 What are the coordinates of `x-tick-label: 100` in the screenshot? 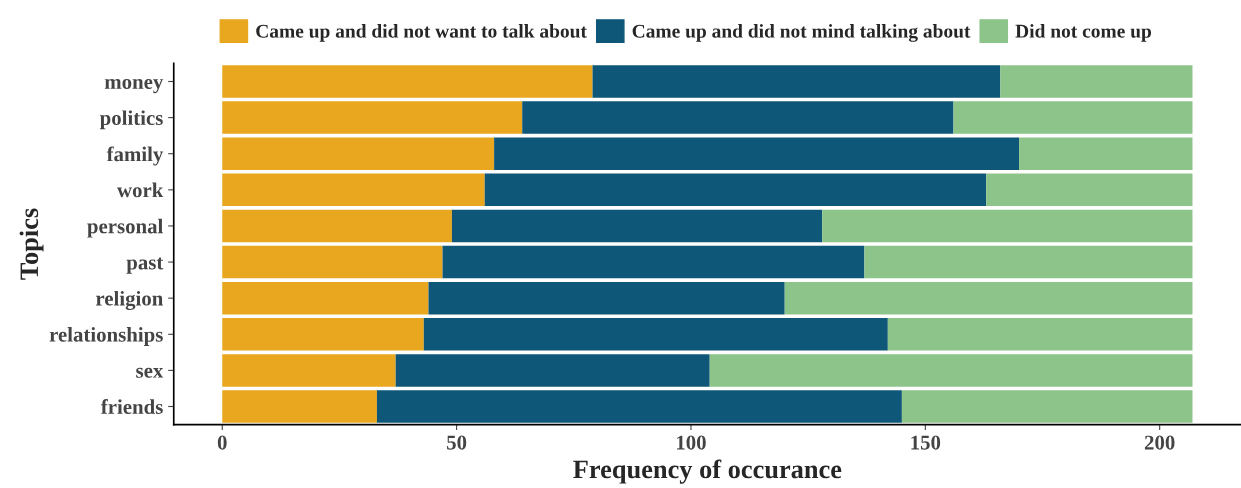 It's located at (691, 442).